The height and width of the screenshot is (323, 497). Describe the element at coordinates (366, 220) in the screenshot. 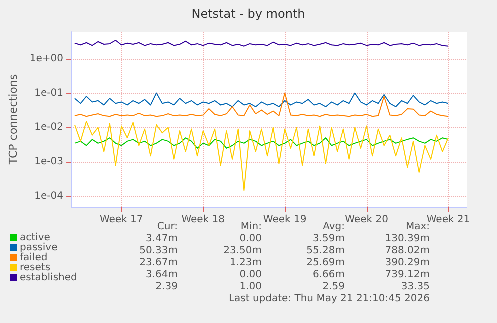

I see `x-tick-label: Week 20` at that location.